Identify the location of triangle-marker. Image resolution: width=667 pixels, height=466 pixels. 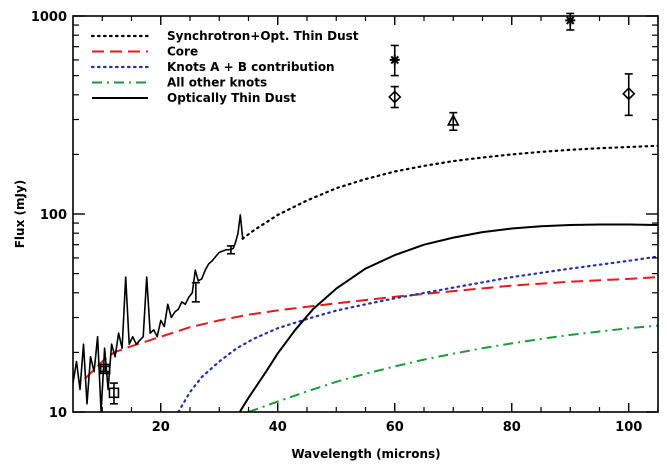
(453, 119).